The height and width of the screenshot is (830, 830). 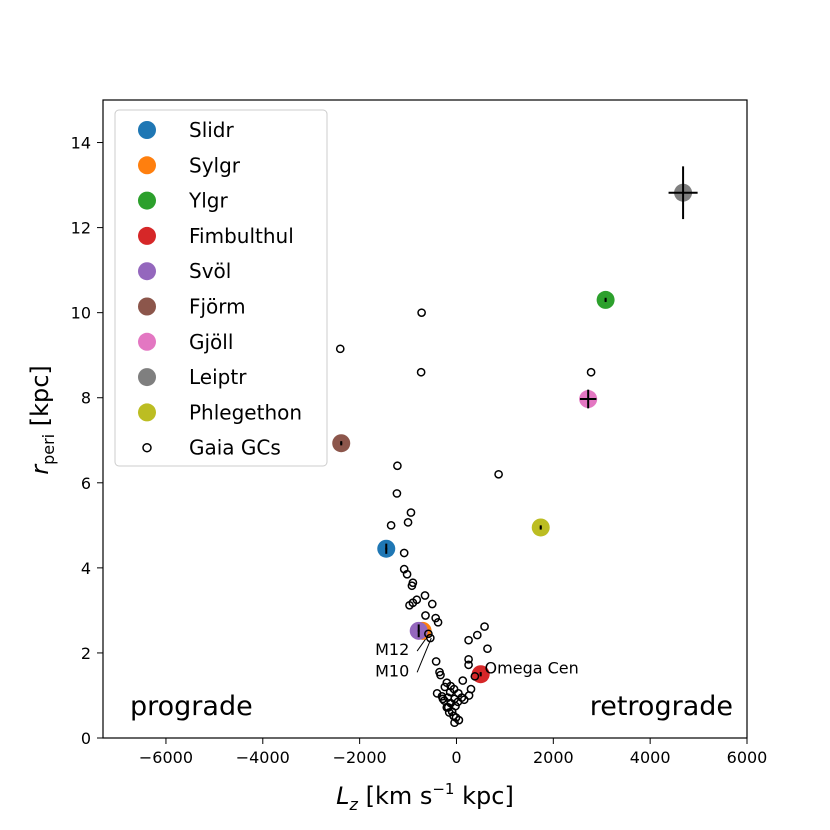 I want to click on y-tick-label: 6, so click(x=86, y=483).